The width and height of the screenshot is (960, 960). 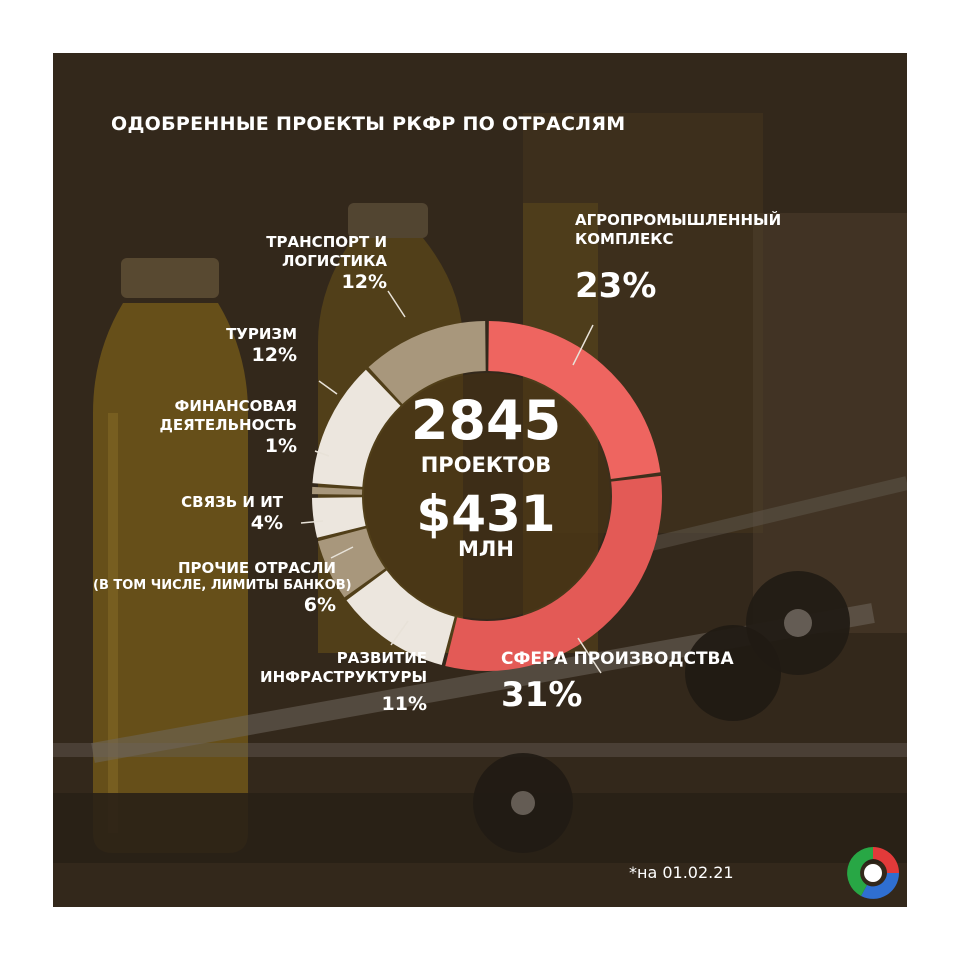 What do you see at coordinates (486, 549) in the screenshot?
I see `amount-label: МЛН` at bounding box center [486, 549].